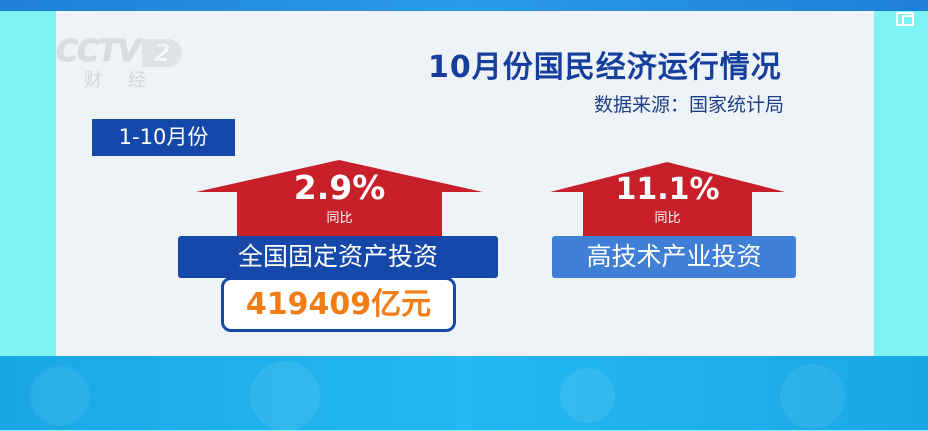 This screenshot has height=431, width=928. I want to click on growth-arrow-hightech: 11.1% 同比, so click(667, 200).